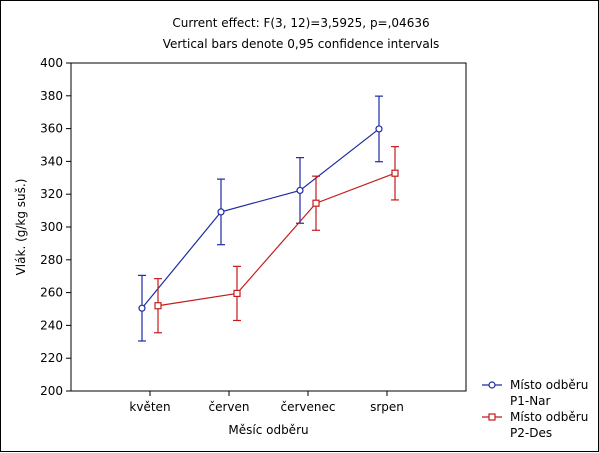 The height and width of the screenshot is (453, 599). What do you see at coordinates (535, 409) in the screenshot?
I see `legend: Místo odběru P1-Nar Místo odběru P2-Des` at bounding box center [535, 409].